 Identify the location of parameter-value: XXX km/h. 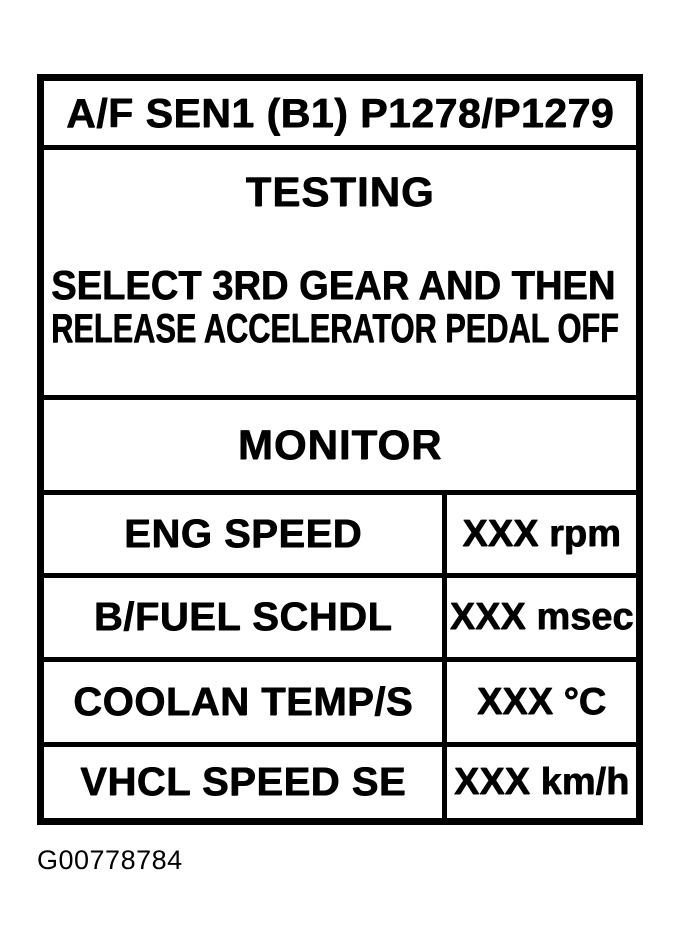
(541, 782).